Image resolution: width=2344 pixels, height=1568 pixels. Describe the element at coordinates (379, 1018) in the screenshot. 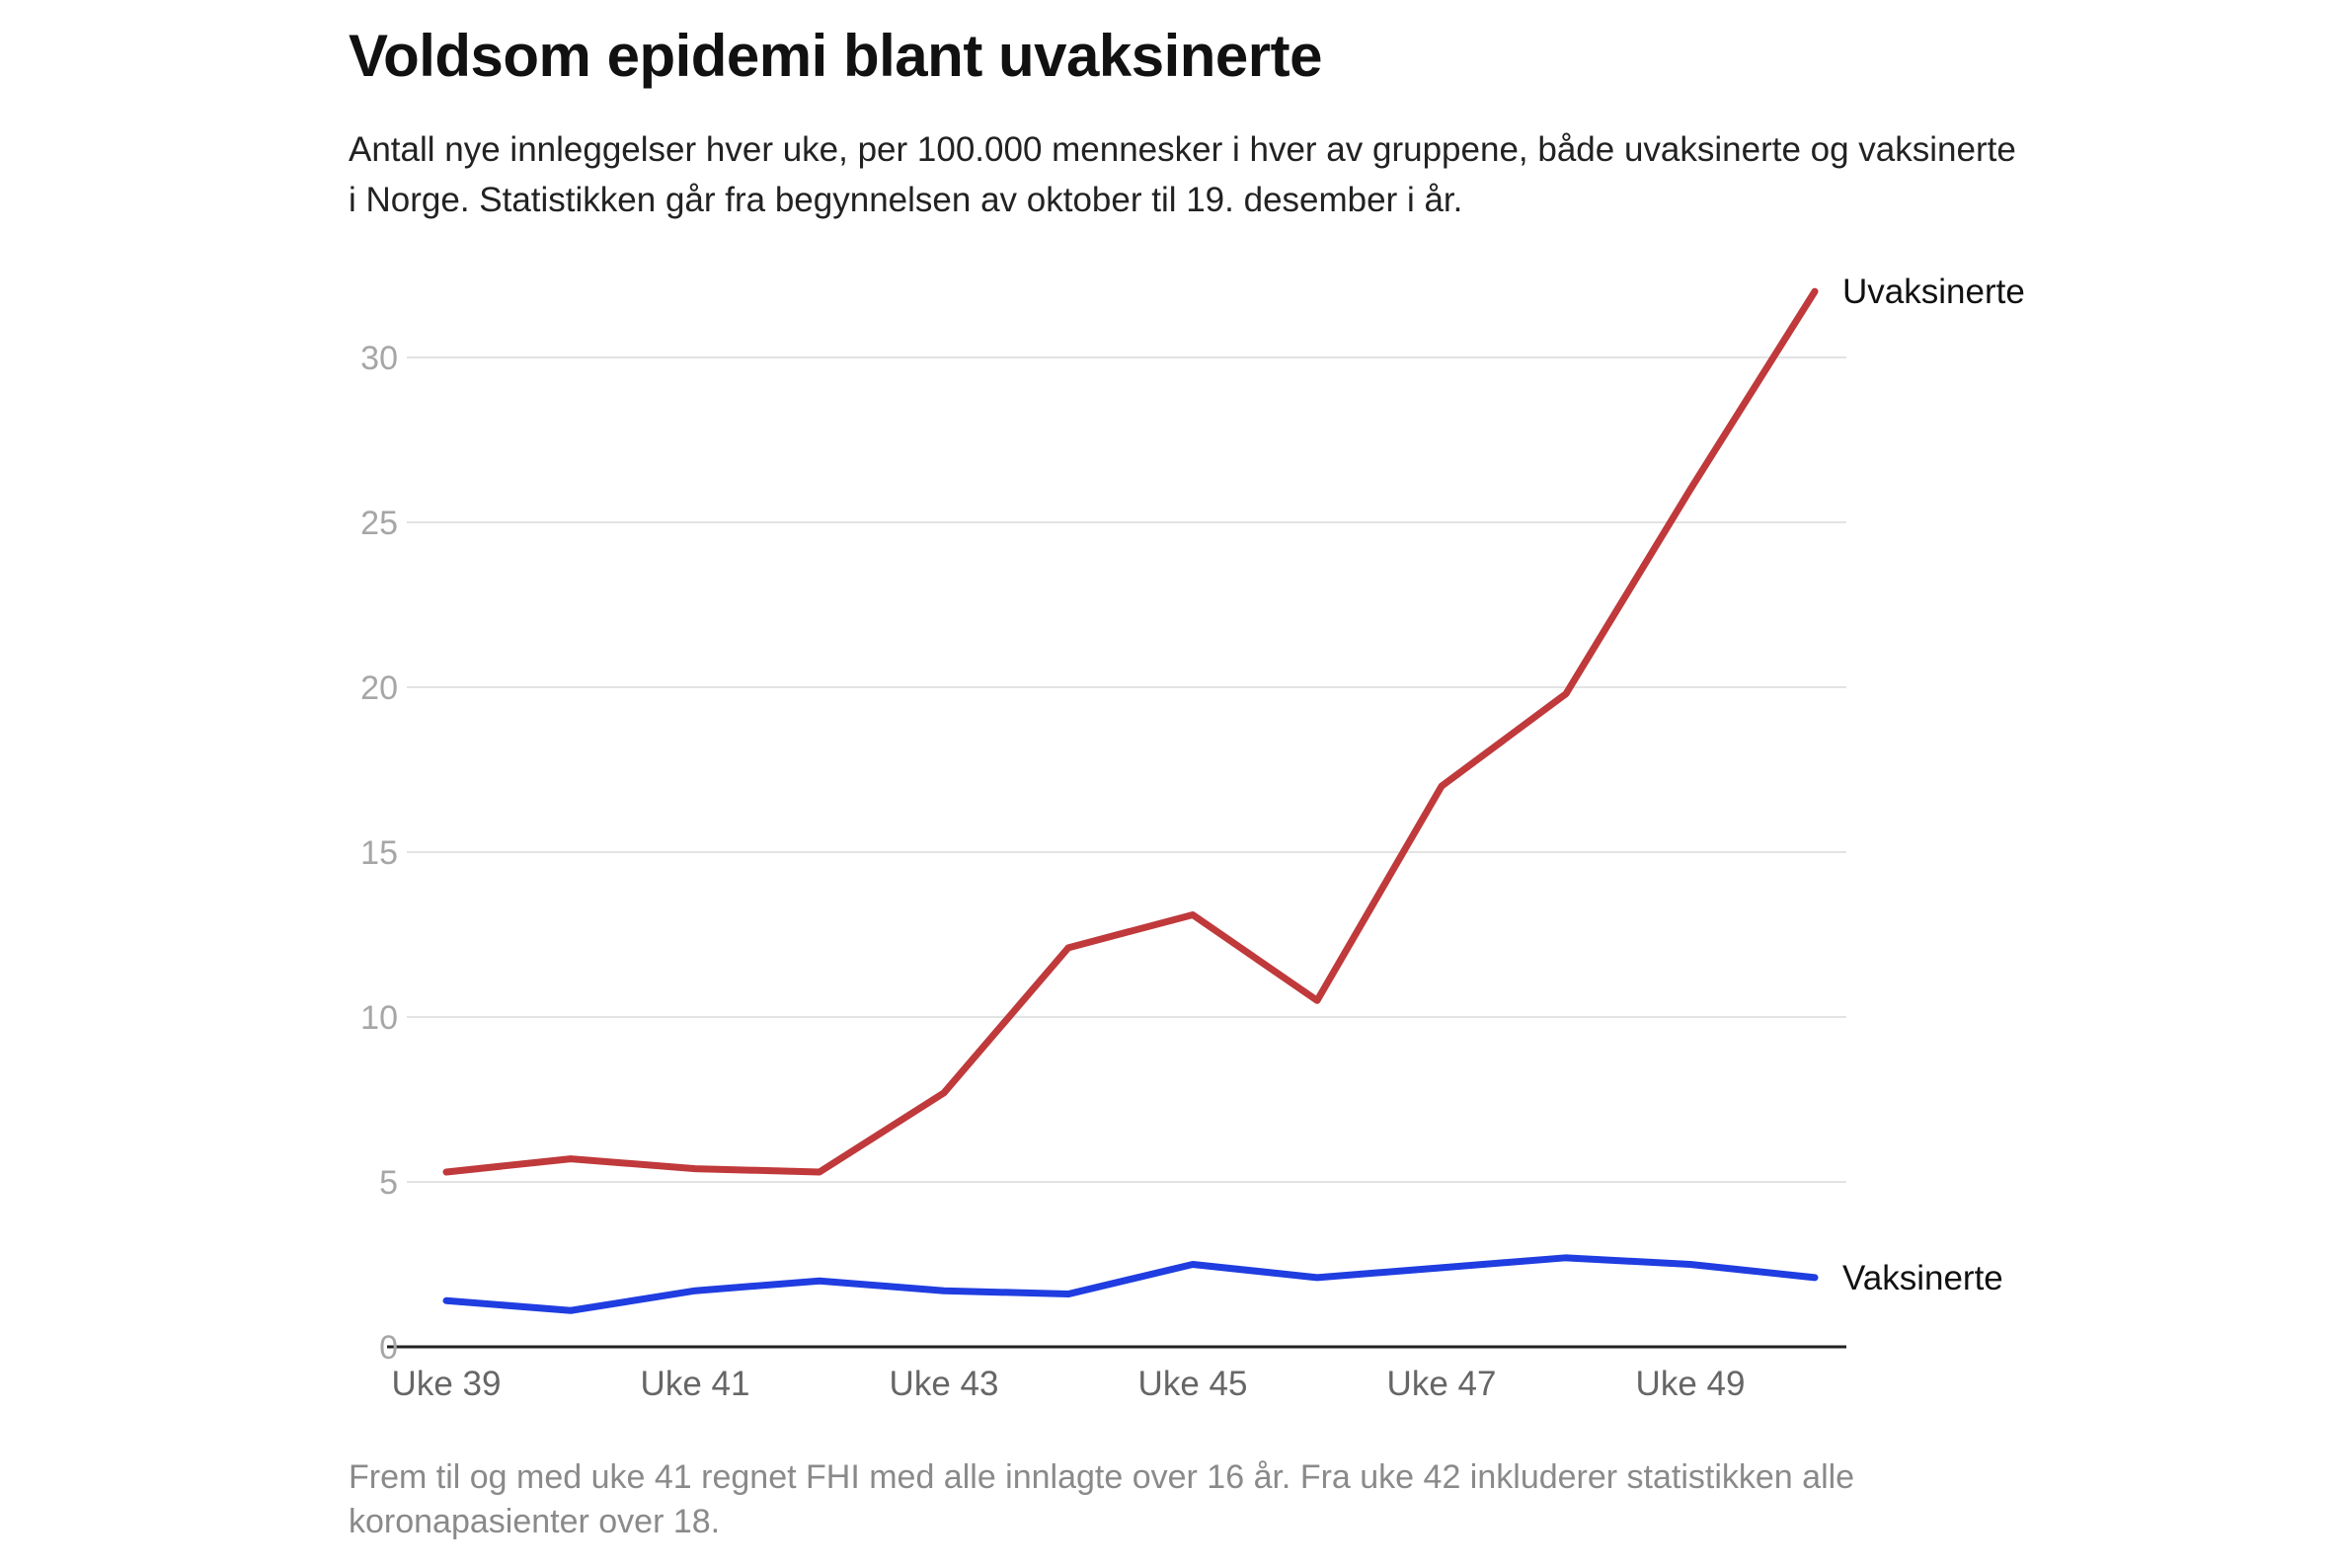

I see `y-tick-label-10: 10` at that location.